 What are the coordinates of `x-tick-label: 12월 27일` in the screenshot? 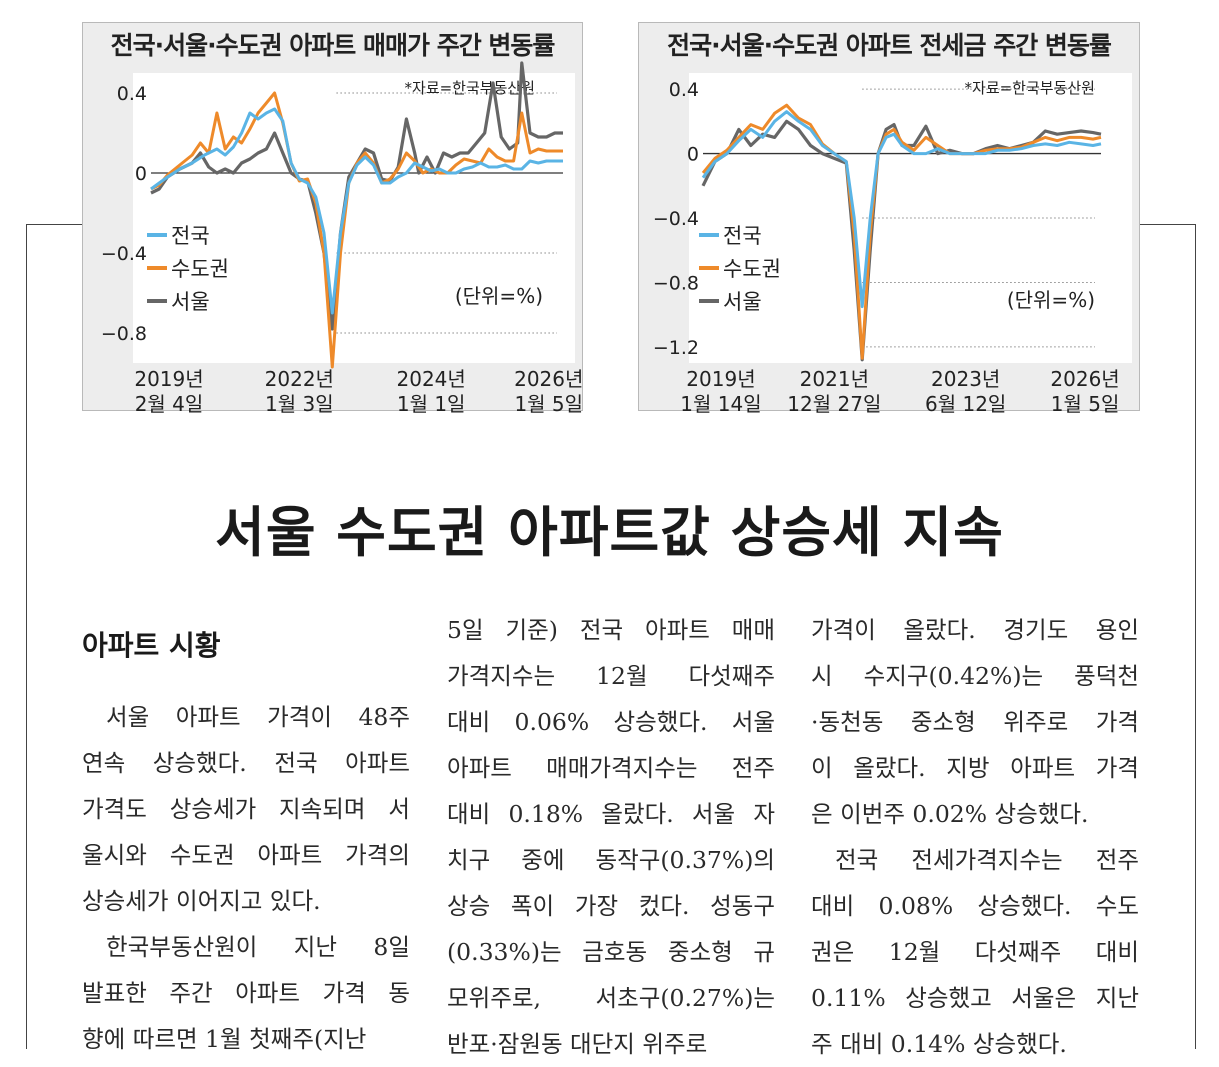 It's located at (834, 404).